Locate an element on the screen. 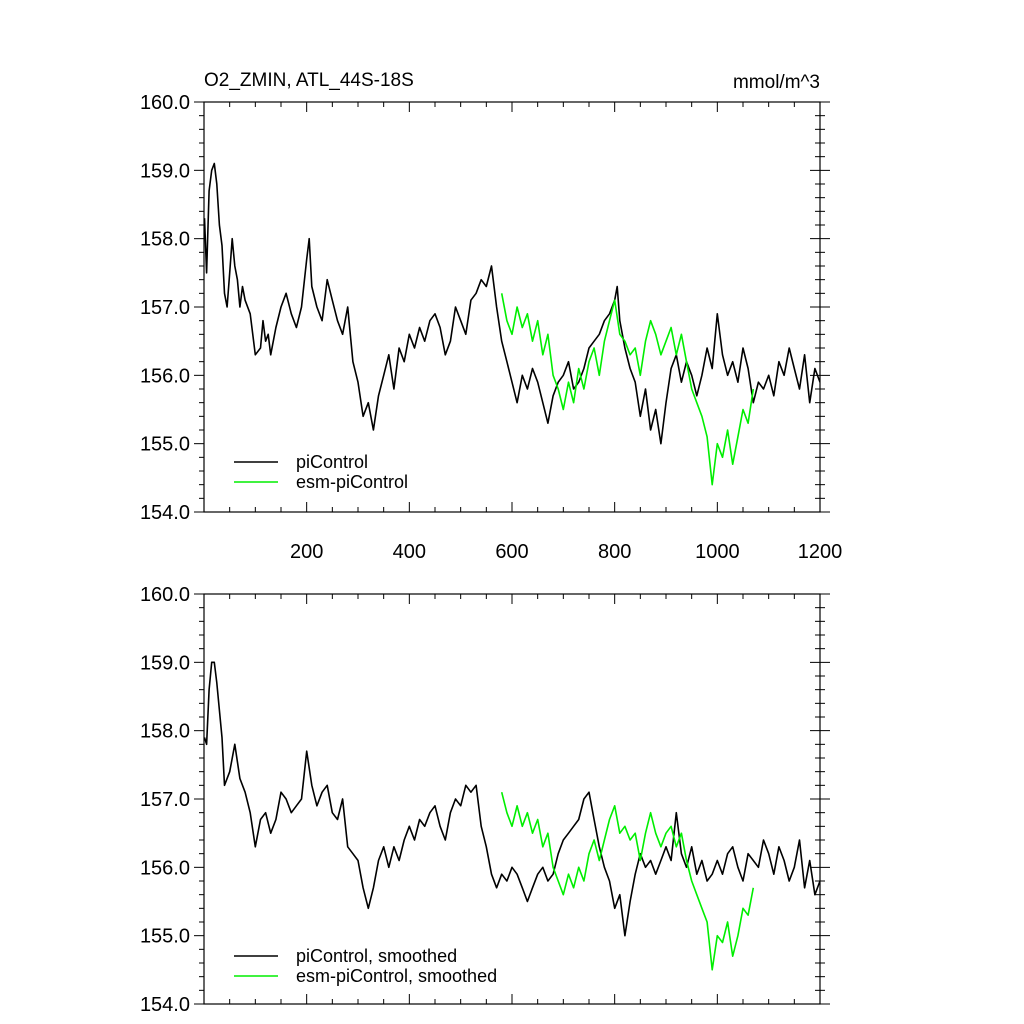 The width and height of the screenshot is (1024, 1024). units-label: mmol/m^3 is located at coordinates (776, 82).